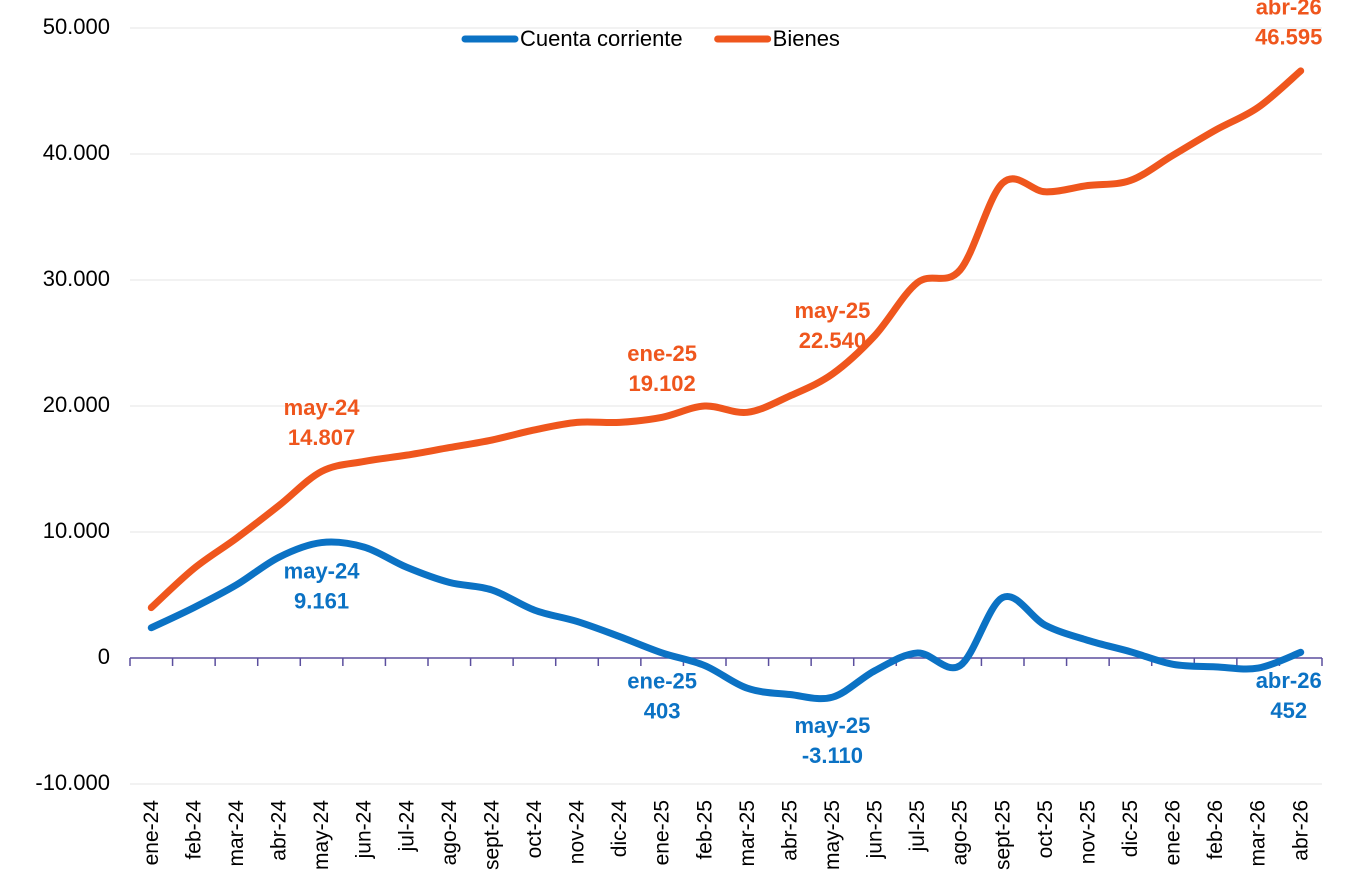 Image resolution: width=1357 pixels, height=888 pixels. Describe the element at coordinates (832, 340) in the screenshot. I see `data-label: 22.540` at that location.